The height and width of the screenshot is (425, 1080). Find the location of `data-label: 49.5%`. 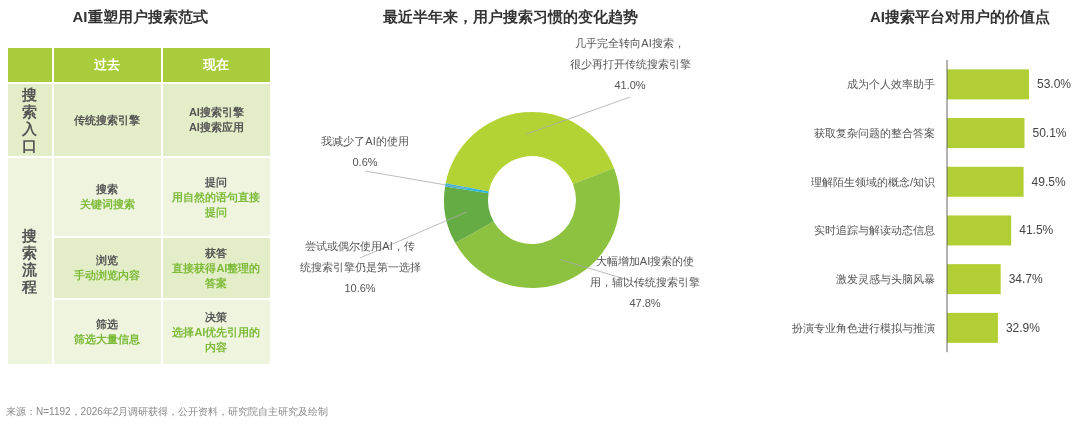

data-label: 49.5% is located at coordinates (1048, 181).